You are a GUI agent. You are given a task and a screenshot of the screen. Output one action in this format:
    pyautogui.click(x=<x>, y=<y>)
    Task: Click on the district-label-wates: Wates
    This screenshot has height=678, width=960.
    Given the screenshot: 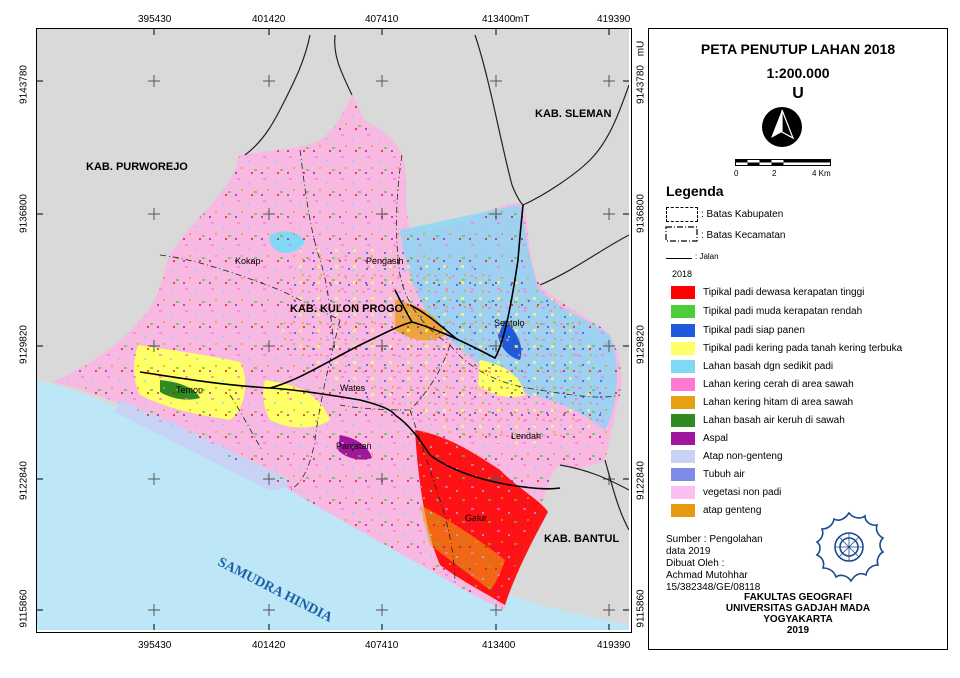 What is the action you would take?
    pyautogui.click(x=353, y=388)
    